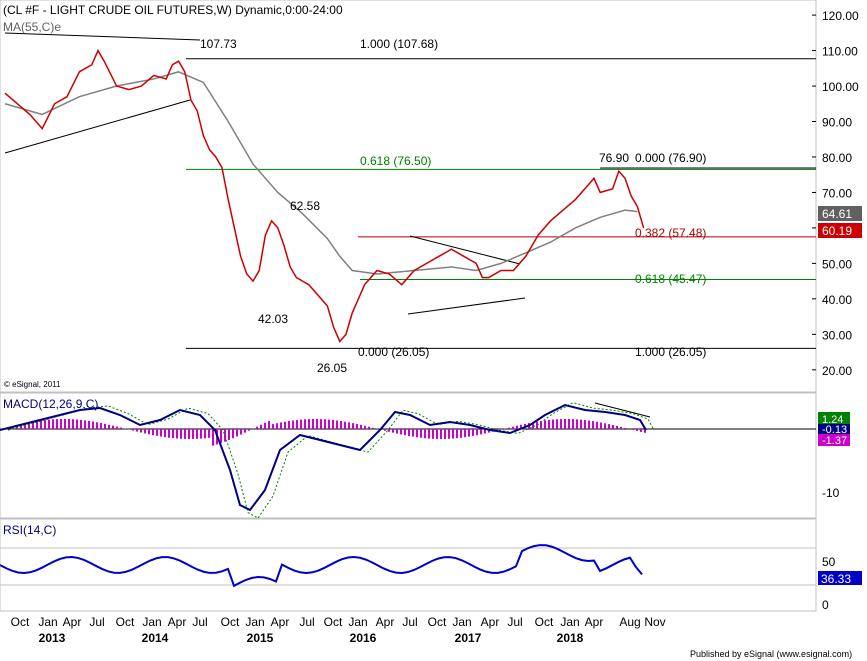 The width and height of the screenshot is (867, 661). I want to click on price-tick-label: 50.00, so click(837, 264).